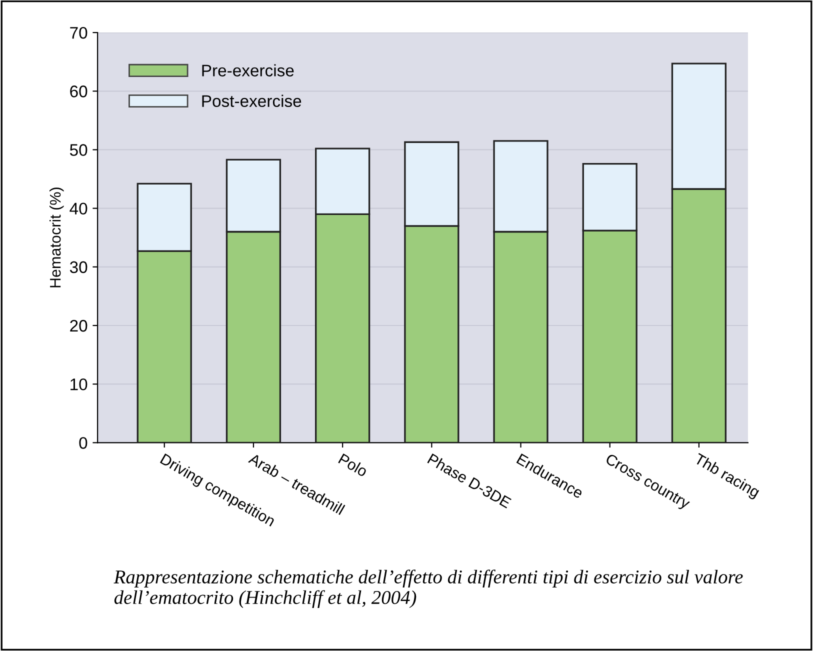 The width and height of the screenshot is (813, 651). I want to click on legend-label: Post-exercise, so click(252, 100).